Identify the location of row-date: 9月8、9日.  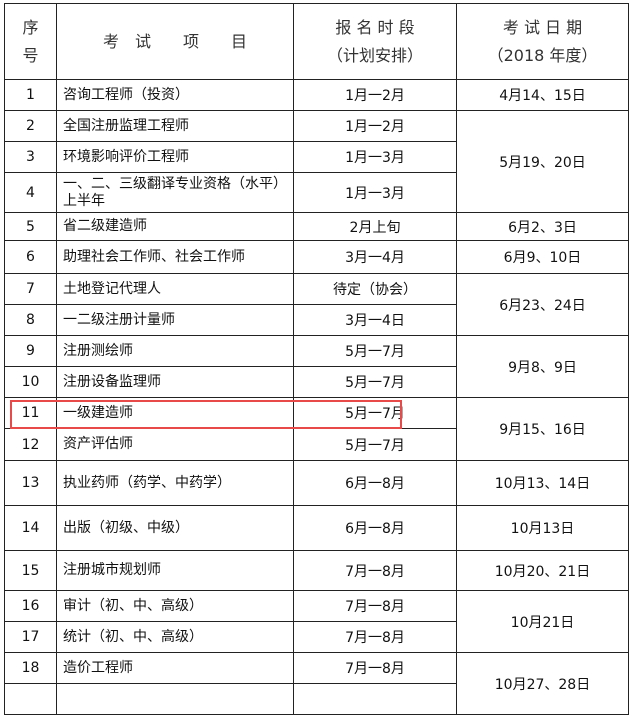
(542, 366).